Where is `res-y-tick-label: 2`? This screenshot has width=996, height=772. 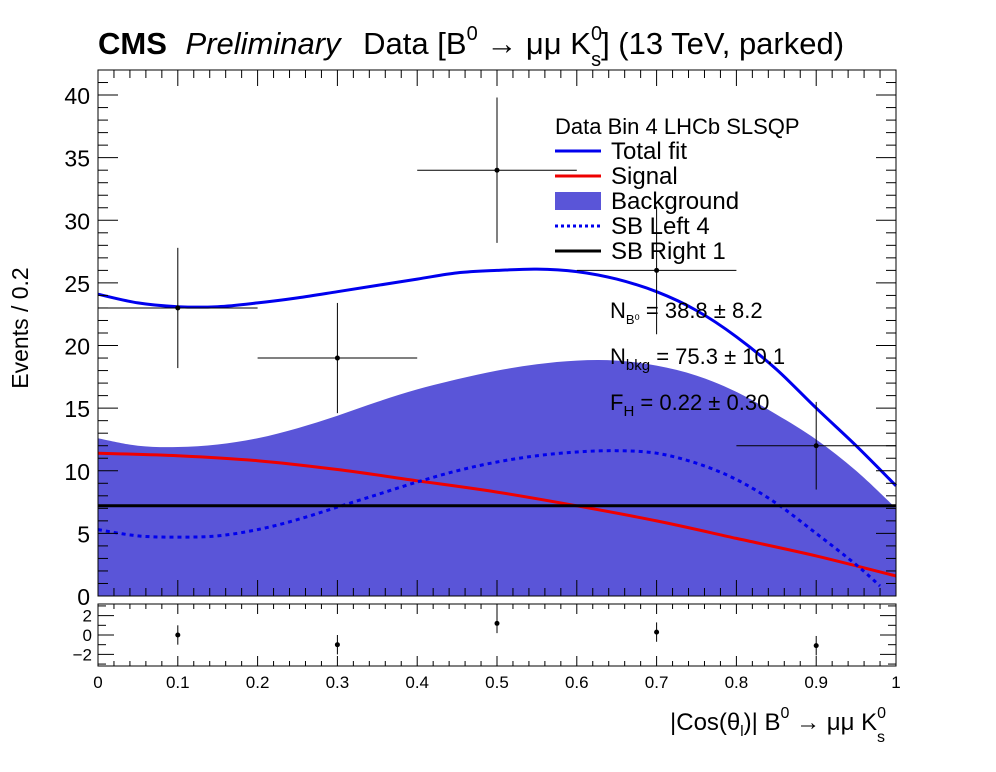
res-y-tick-label: 2 is located at coordinates (87, 616).